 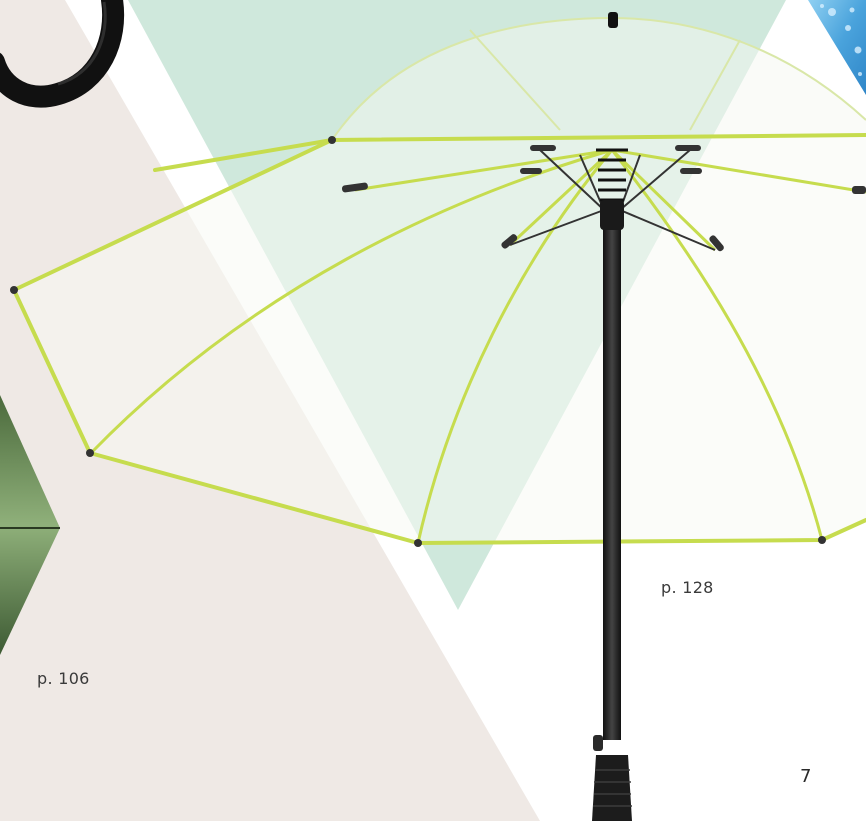 What do you see at coordinates (30, 525) in the screenshot?
I see `tree-print-umbrella-icon` at bounding box center [30, 525].